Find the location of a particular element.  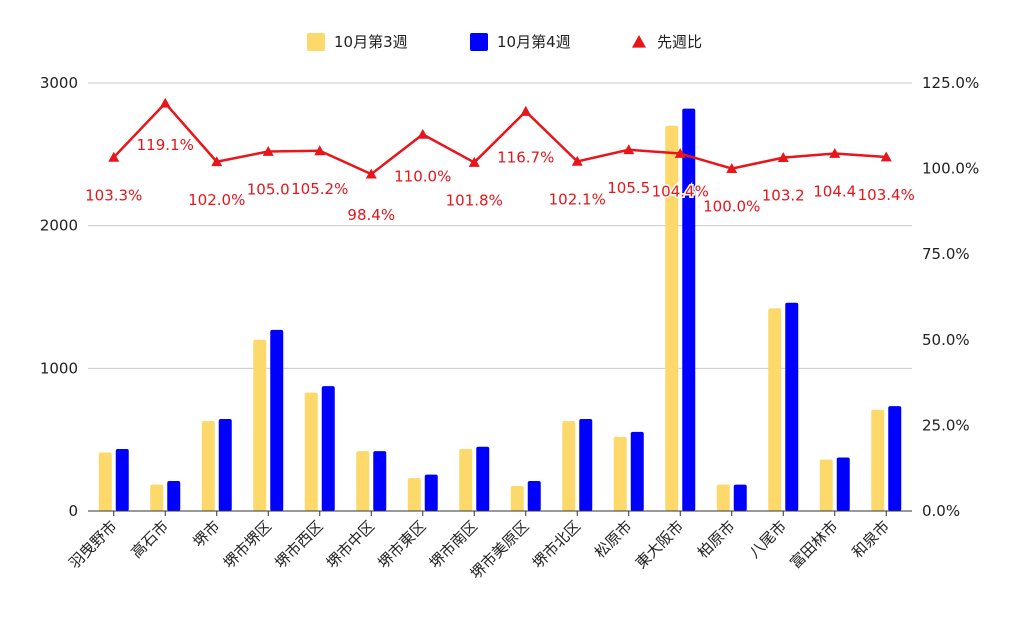

ratio-data-label: 119.1% is located at coordinates (165, 145).